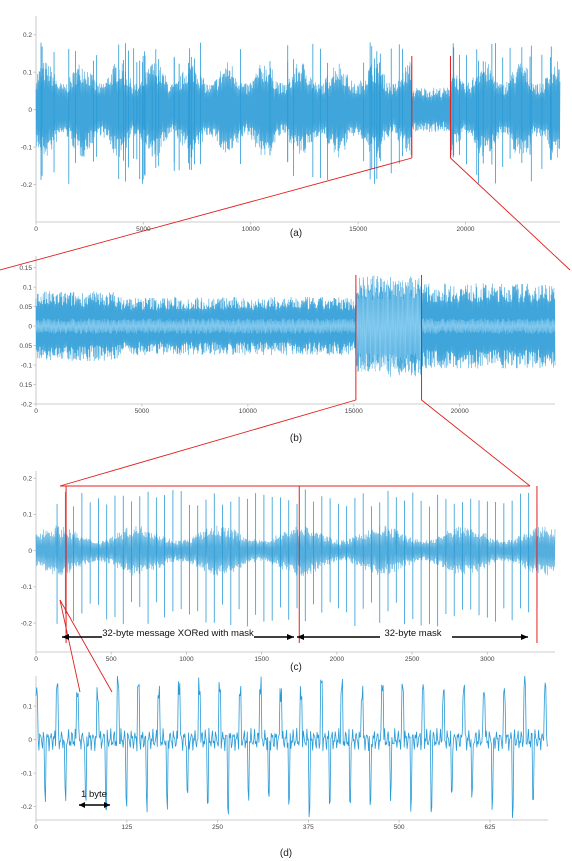 This screenshot has height=861, width=572. Describe the element at coordinates (296, 667) in the screenshot. I see `caption-c: (c)` at that location.